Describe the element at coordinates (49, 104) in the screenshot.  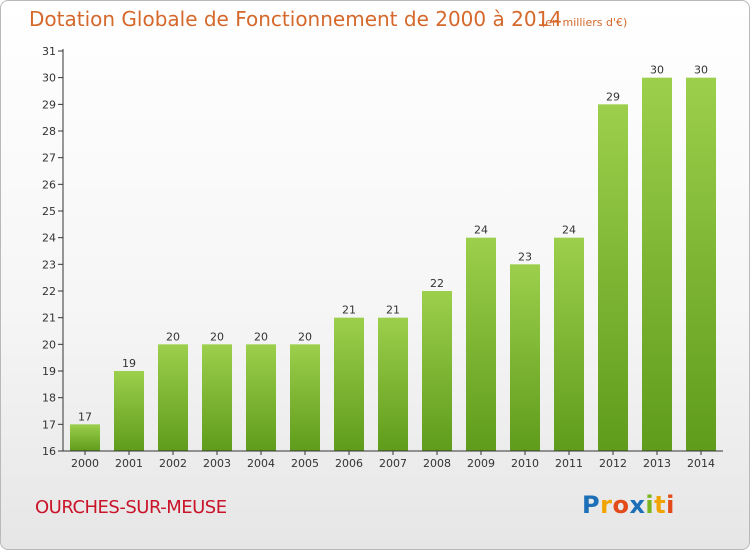
I see `y-tick-label: 29` at that location.